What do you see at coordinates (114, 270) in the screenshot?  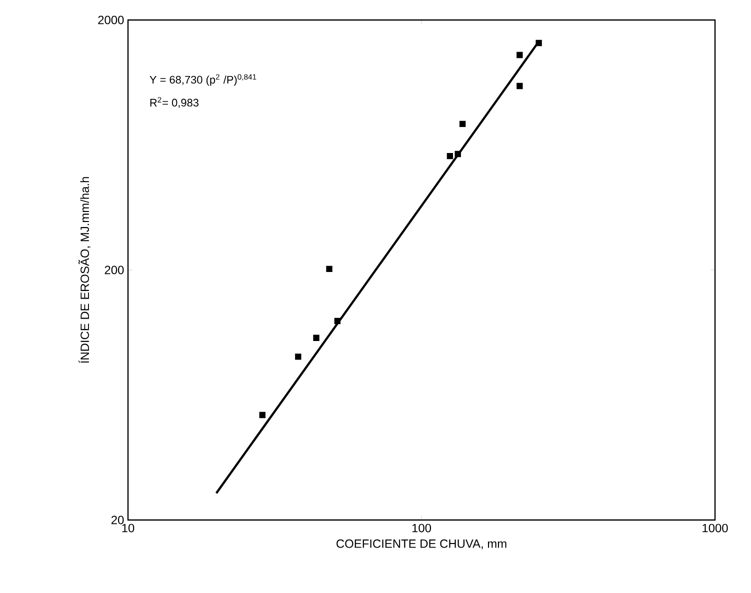 I see `y-tick-label: 200` at bounding box center [114, 270].